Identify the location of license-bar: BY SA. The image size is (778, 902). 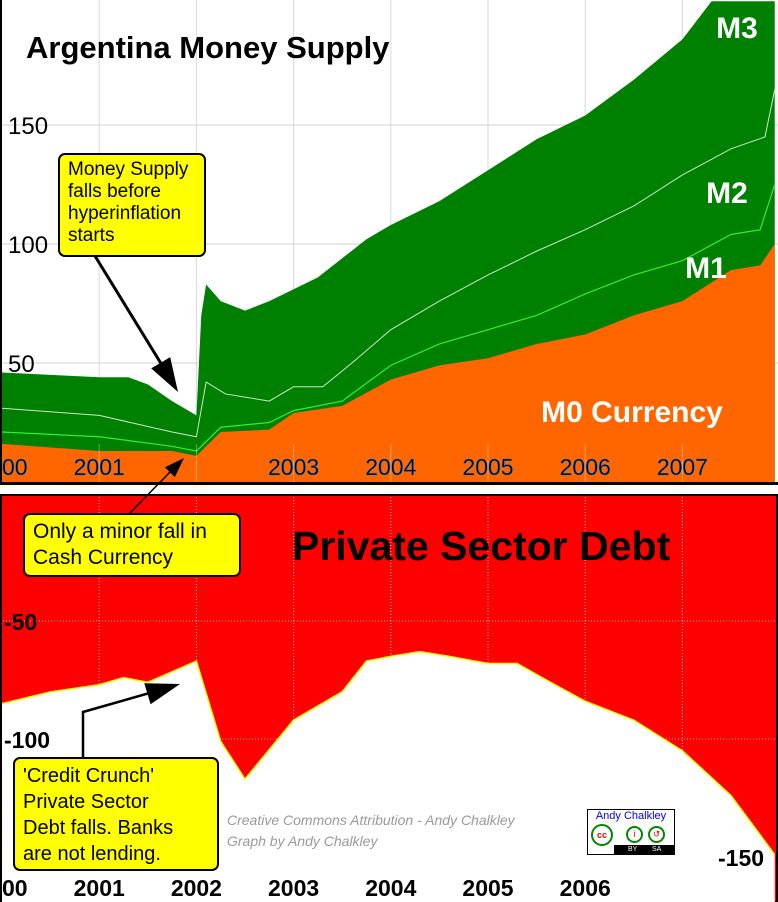
(644, 849).